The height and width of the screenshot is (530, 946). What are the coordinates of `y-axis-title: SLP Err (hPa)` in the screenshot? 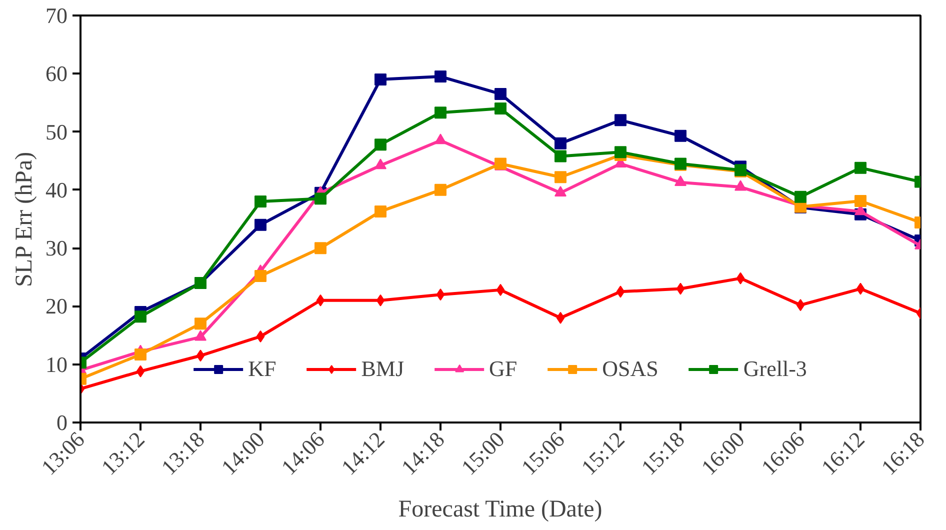 It's located at (25, 219).